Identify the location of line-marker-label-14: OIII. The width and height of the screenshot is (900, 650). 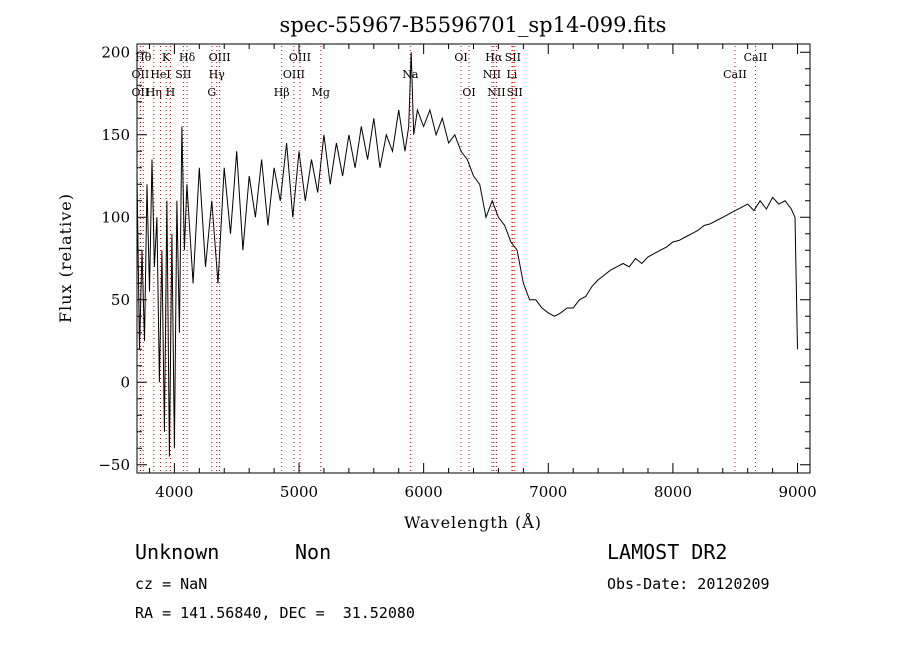
(300, 57).